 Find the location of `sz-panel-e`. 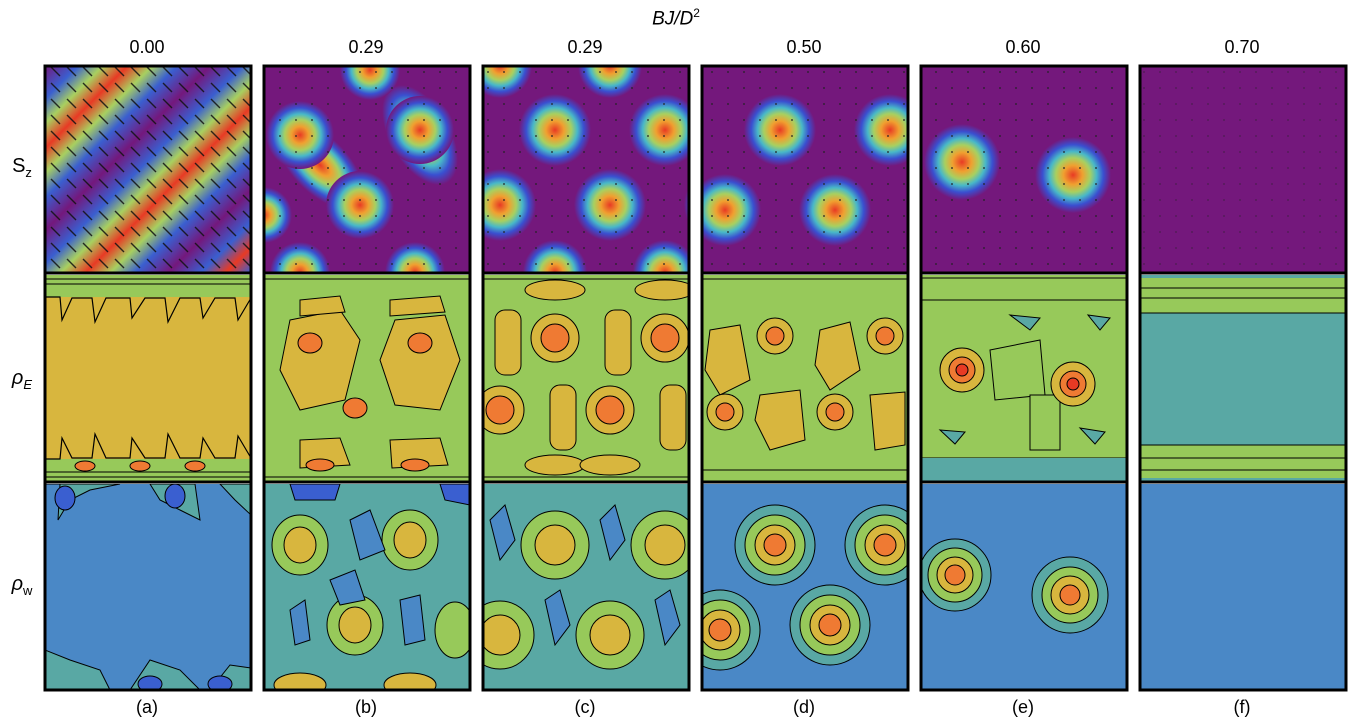

sz-panel-e is located at coordinates (1024, 169).